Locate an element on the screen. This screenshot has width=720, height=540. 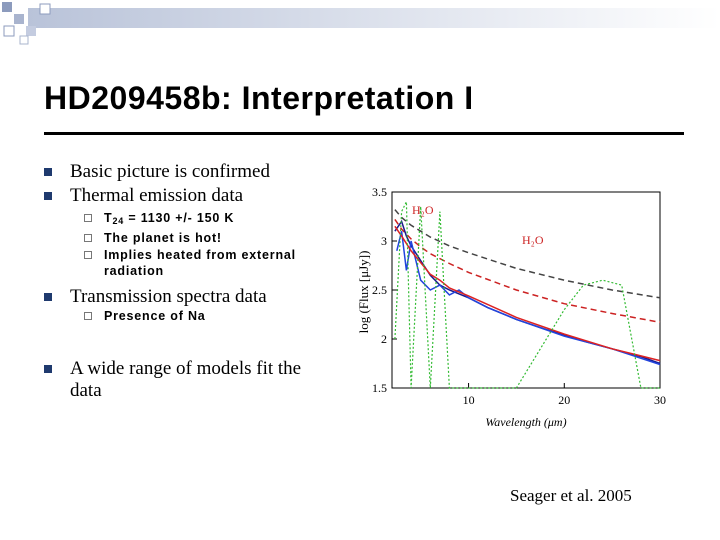
title-decoration is located at coordinates (361, 23).